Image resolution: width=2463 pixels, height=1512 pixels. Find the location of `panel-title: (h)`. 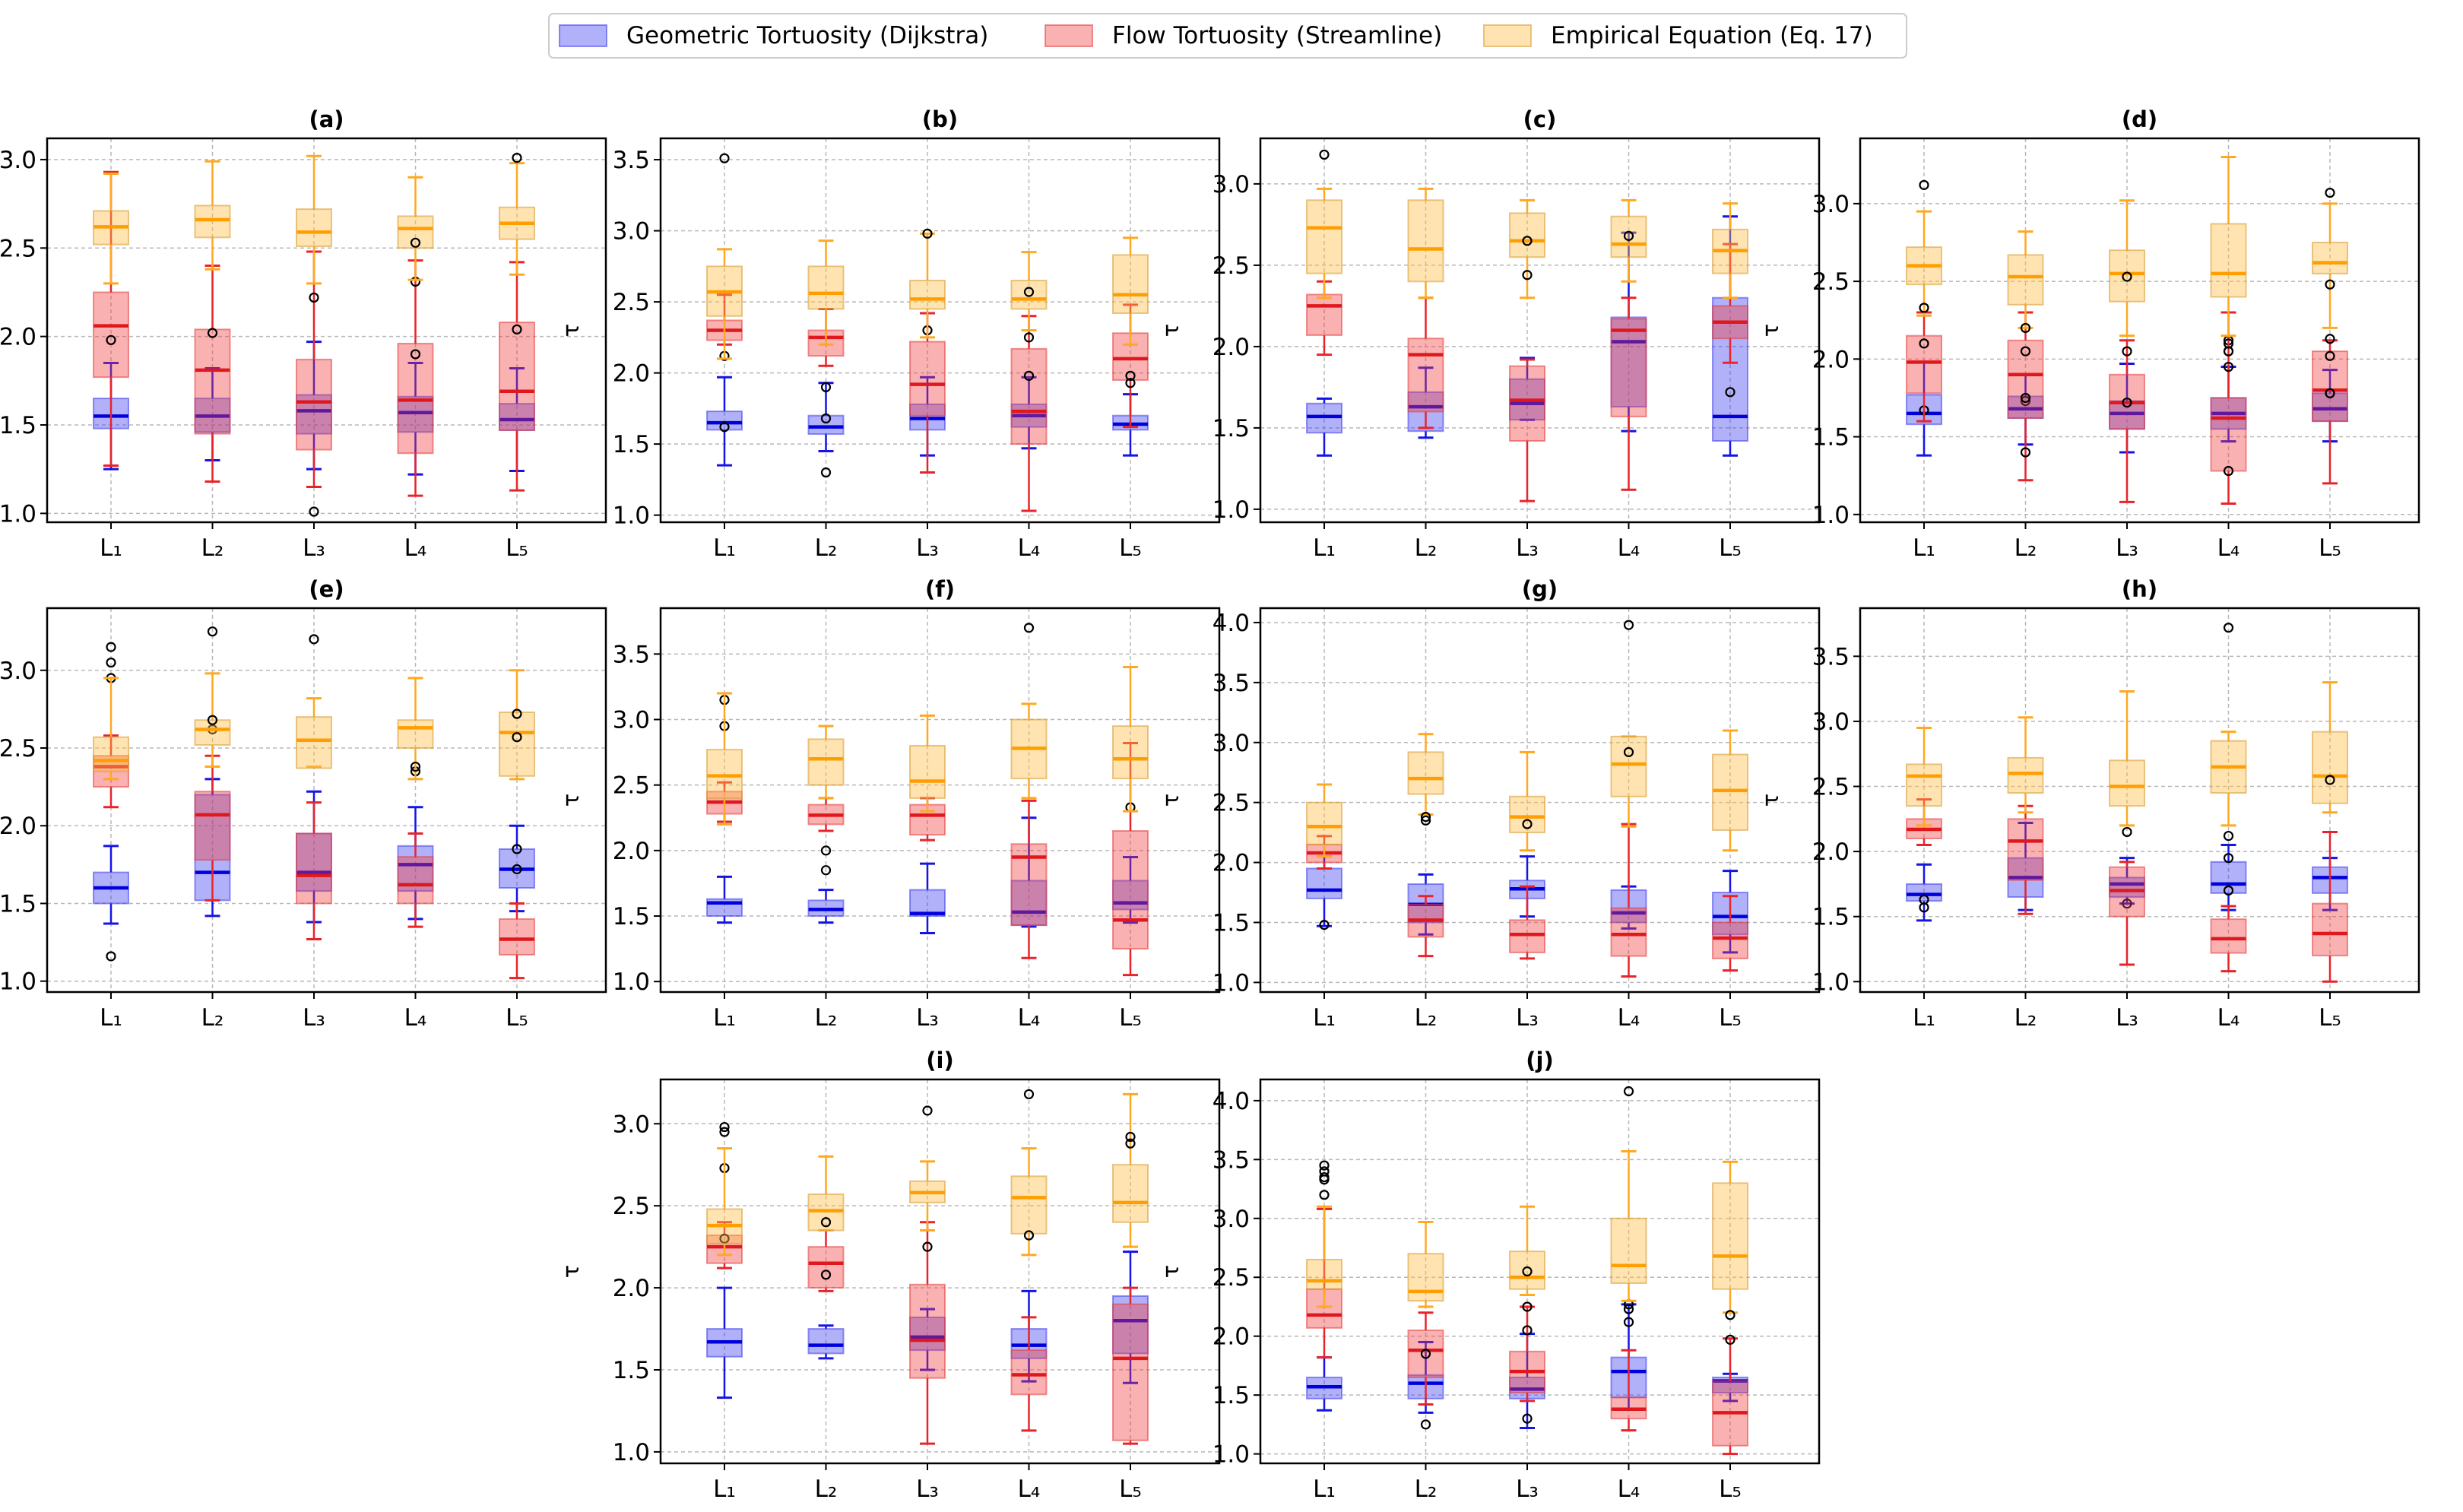

panel-title: (h) is located at coordinates (2139, 589).